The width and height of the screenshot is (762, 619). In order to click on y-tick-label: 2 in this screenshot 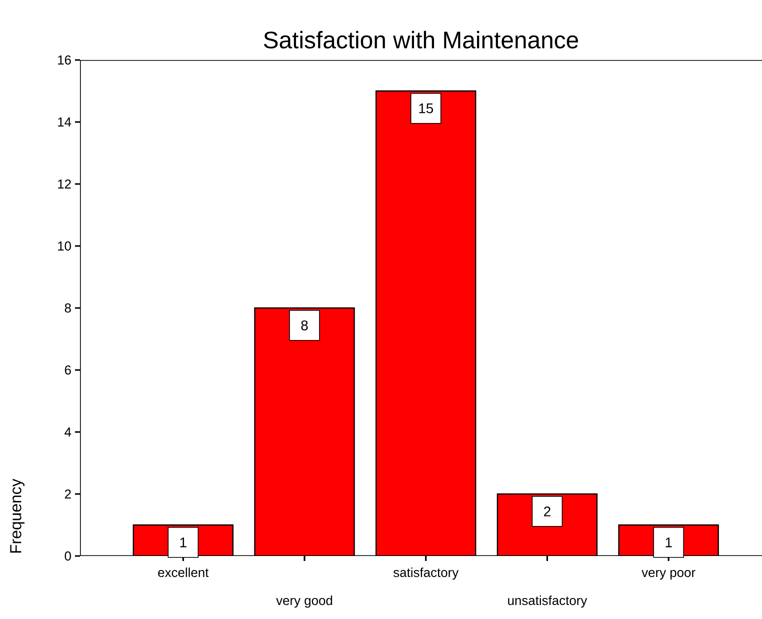, I will do `click(67, 494)`.